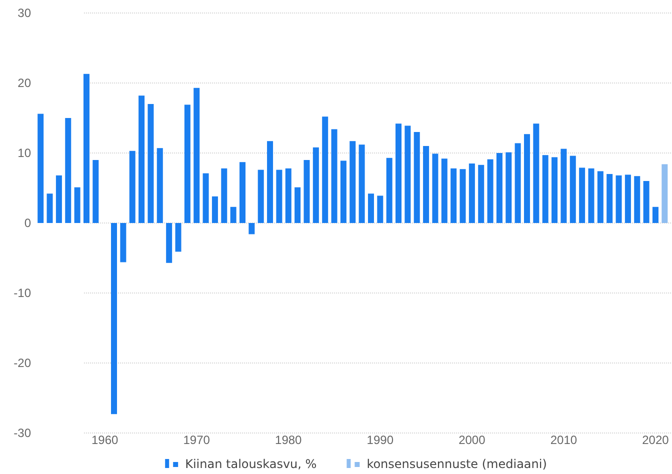 The image size is (672, 474). I want to click on x-tick-label: 2010, so click(564, 440).